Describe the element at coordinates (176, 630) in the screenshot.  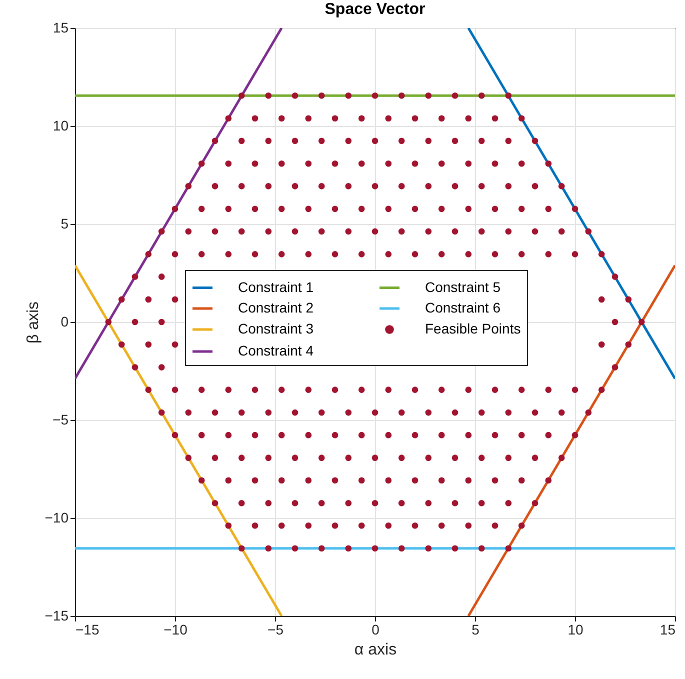
I see `x-tick-label: −10` at that location.